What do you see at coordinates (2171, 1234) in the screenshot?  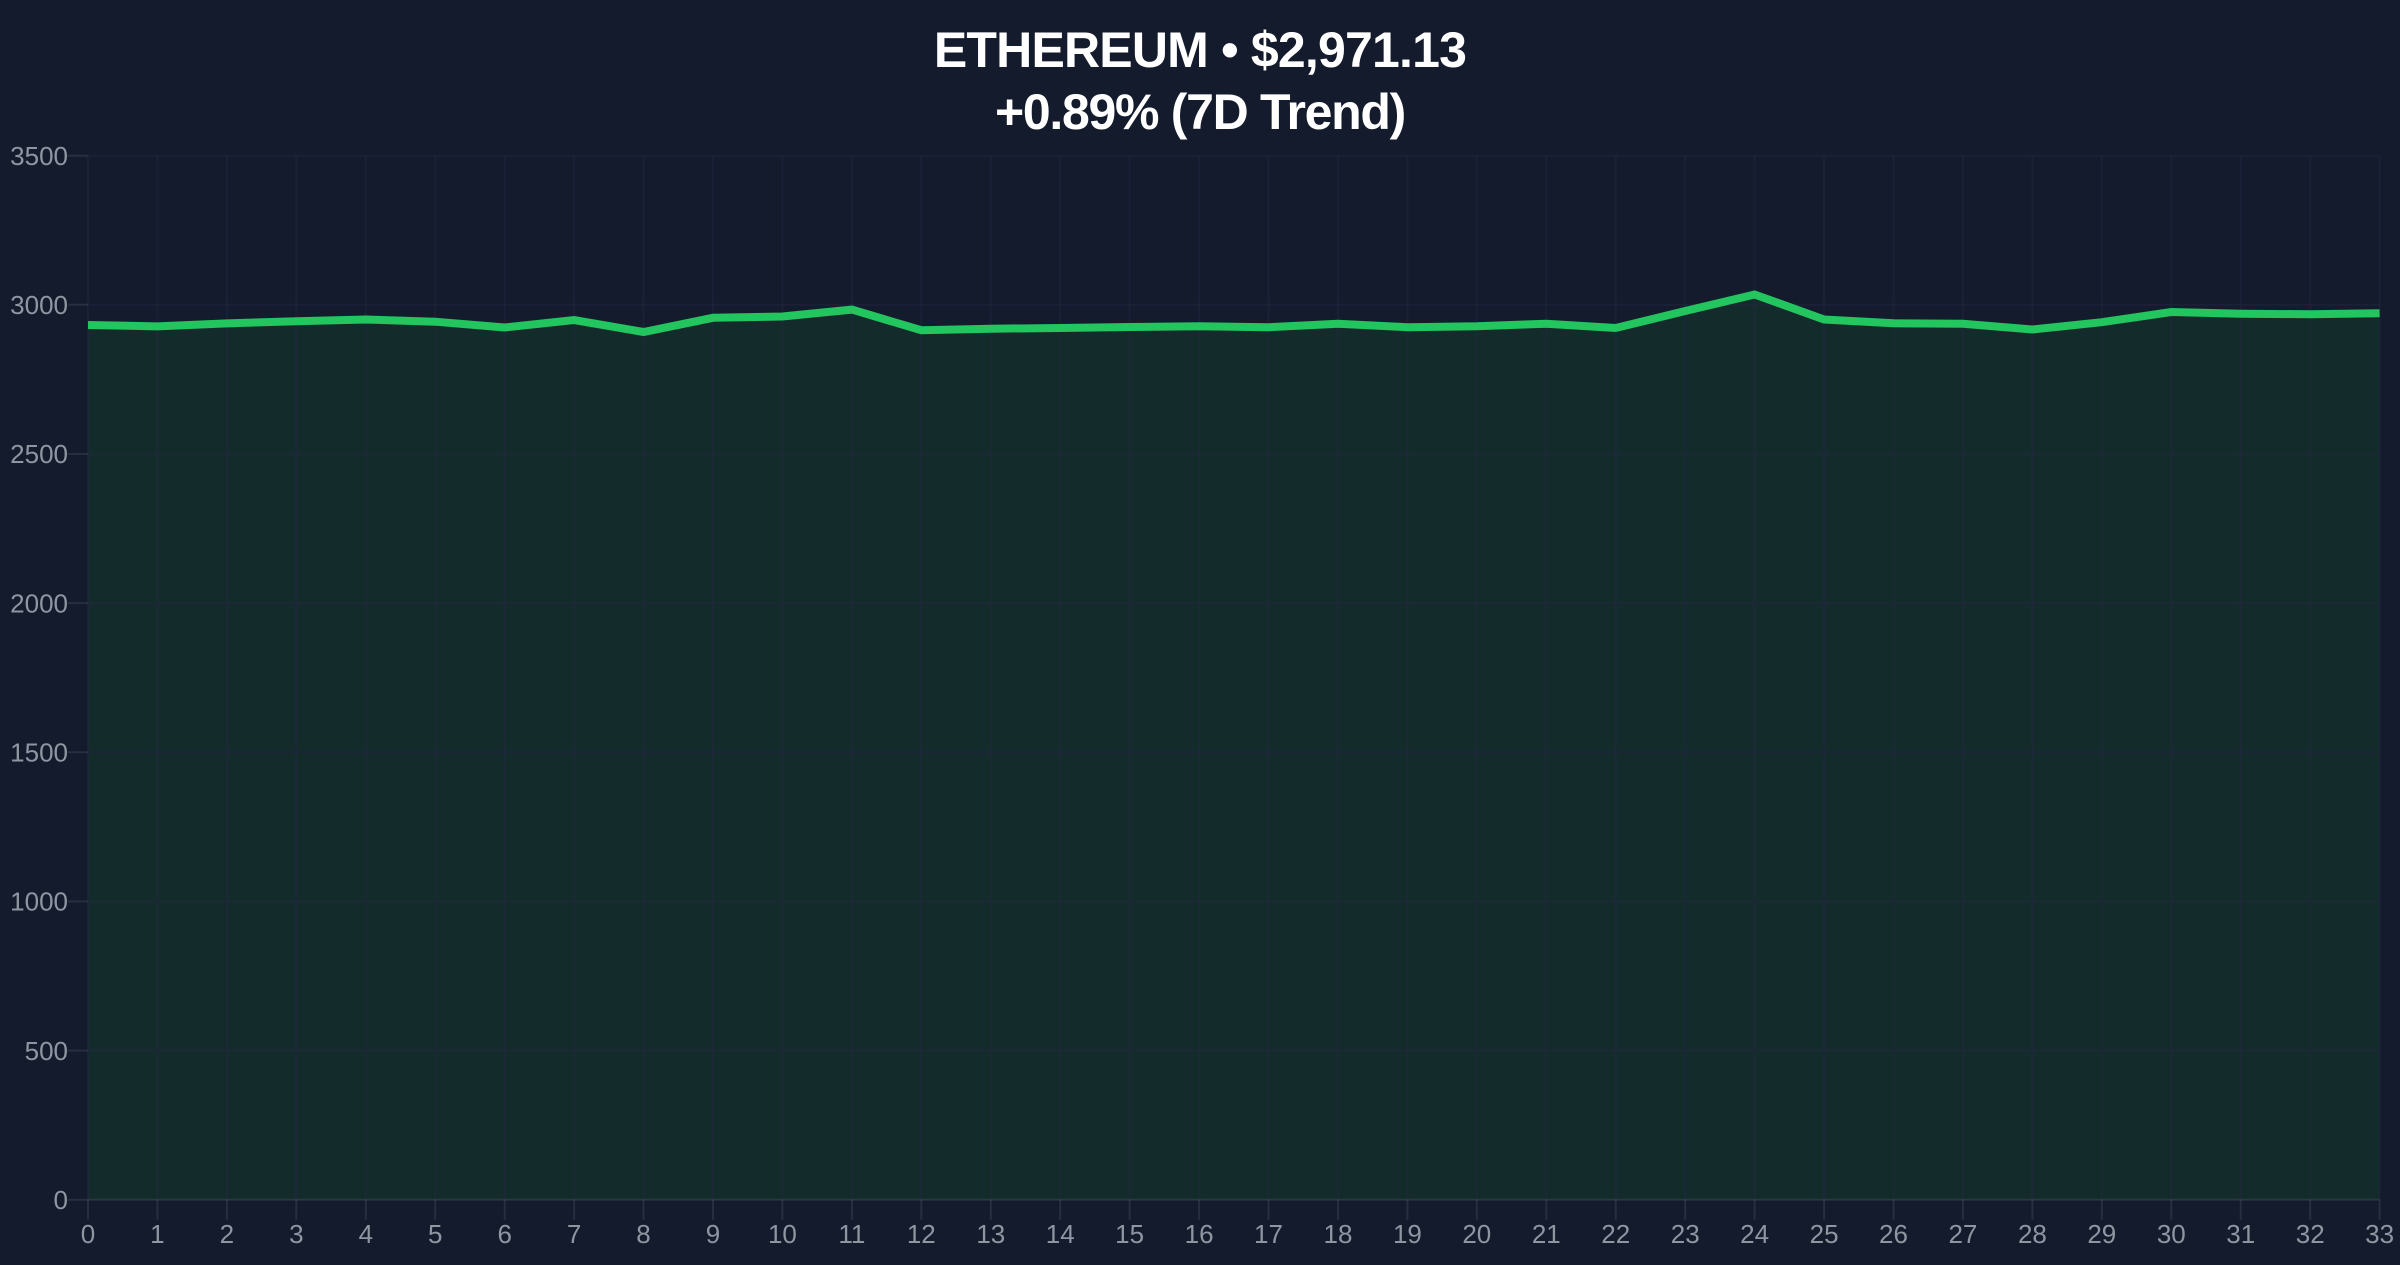 I see `svg-text: 30` at bounding box center [2171, 1234].